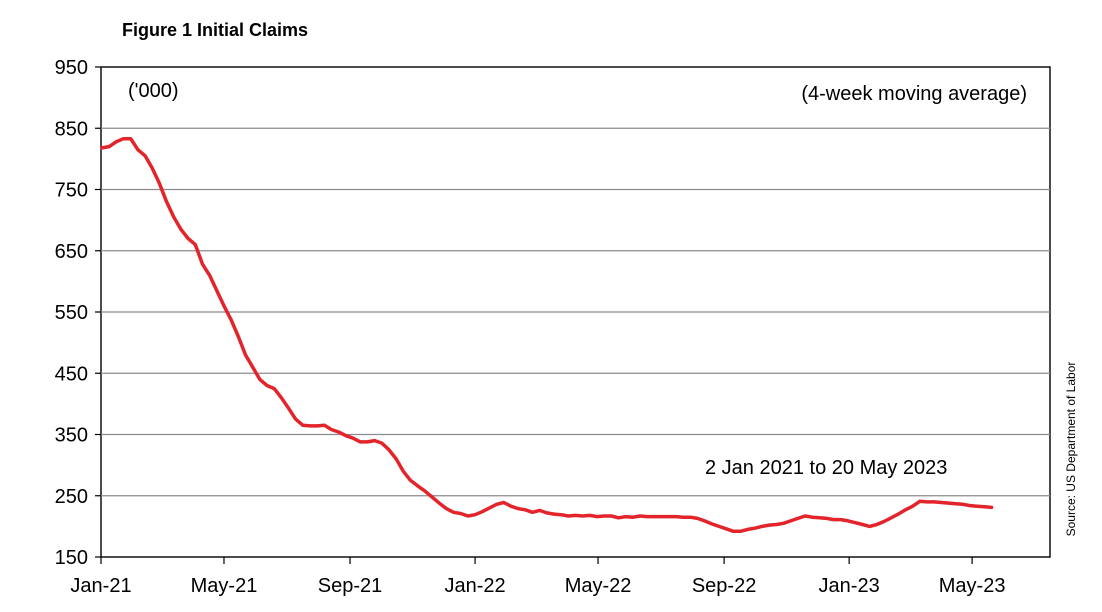  I want to click on x-tick-label: Jan-22, so click(474, 586).